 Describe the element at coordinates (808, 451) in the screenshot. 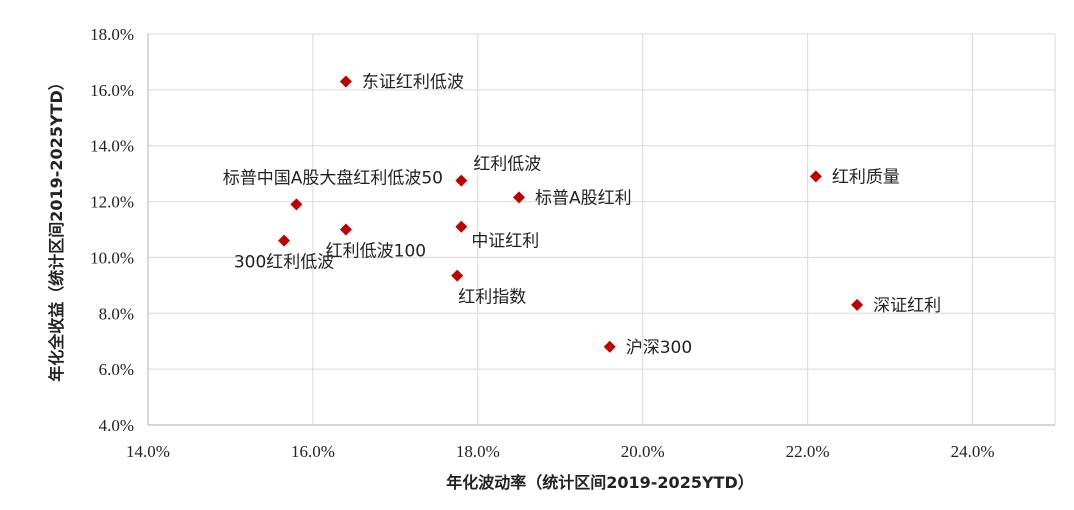

I see `x-tick-label: 22.0%` at that location.